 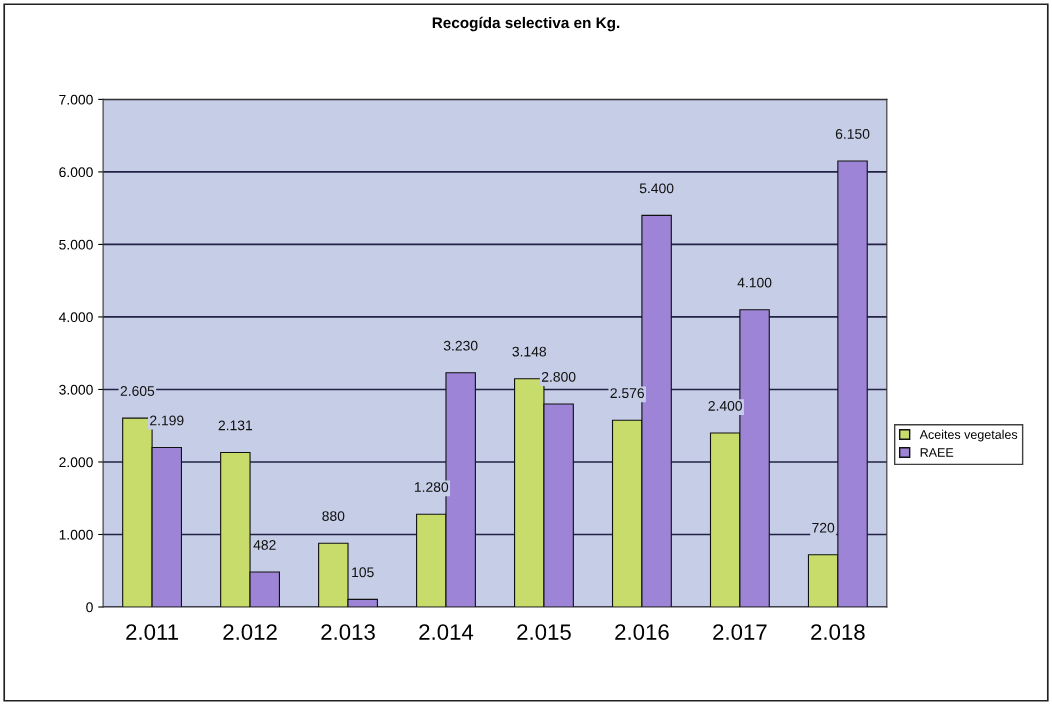 I want to click on y-tick-label: 1.000, so click(x=76, y=534).